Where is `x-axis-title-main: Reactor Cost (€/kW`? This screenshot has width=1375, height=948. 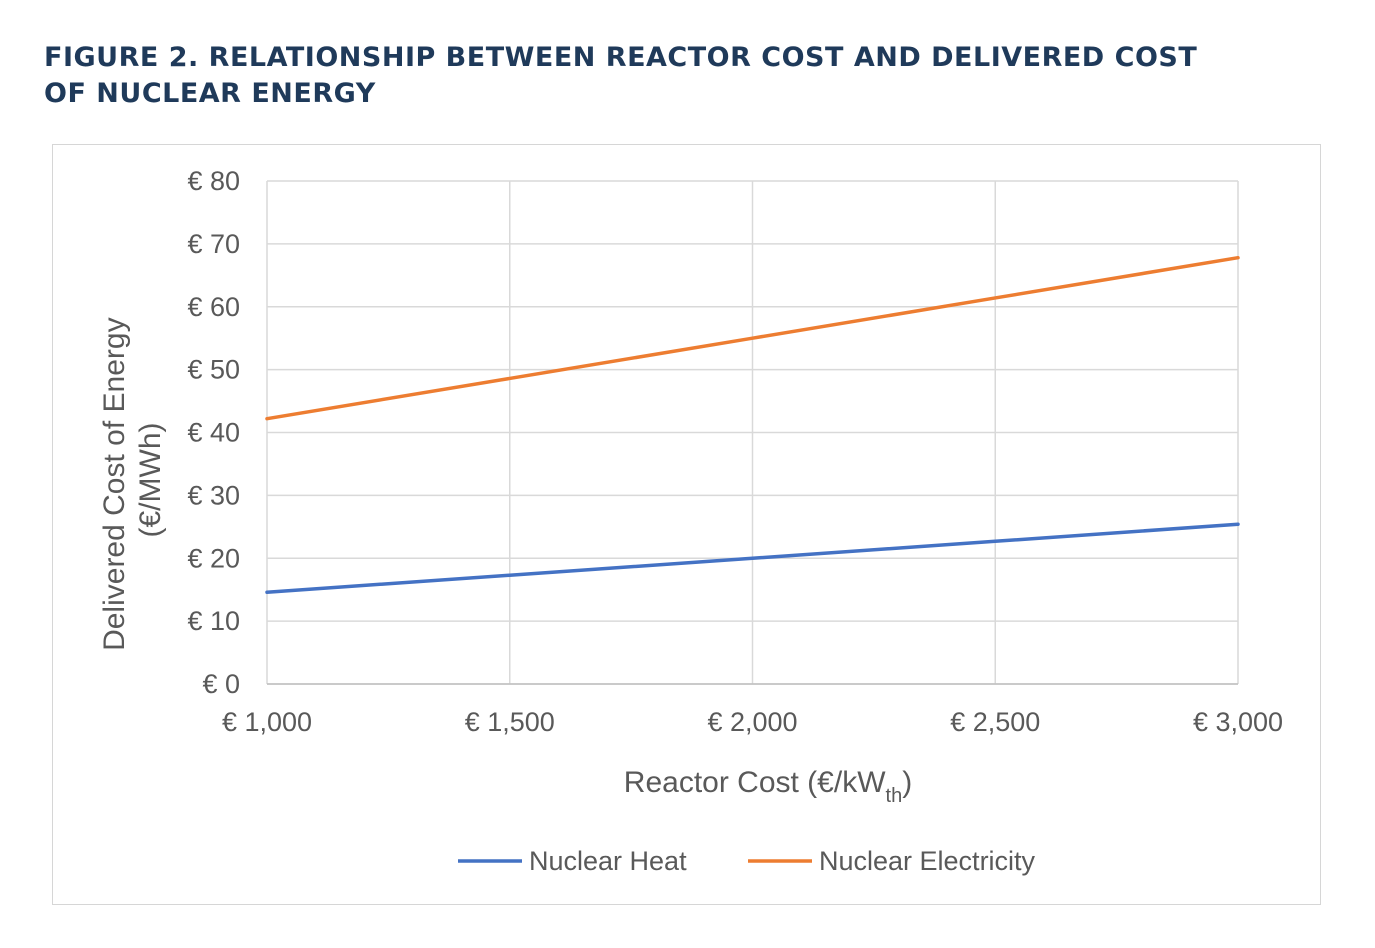 x-axis-title-main: Reactor Cost (€/kW is located at coordinates (755, 782).